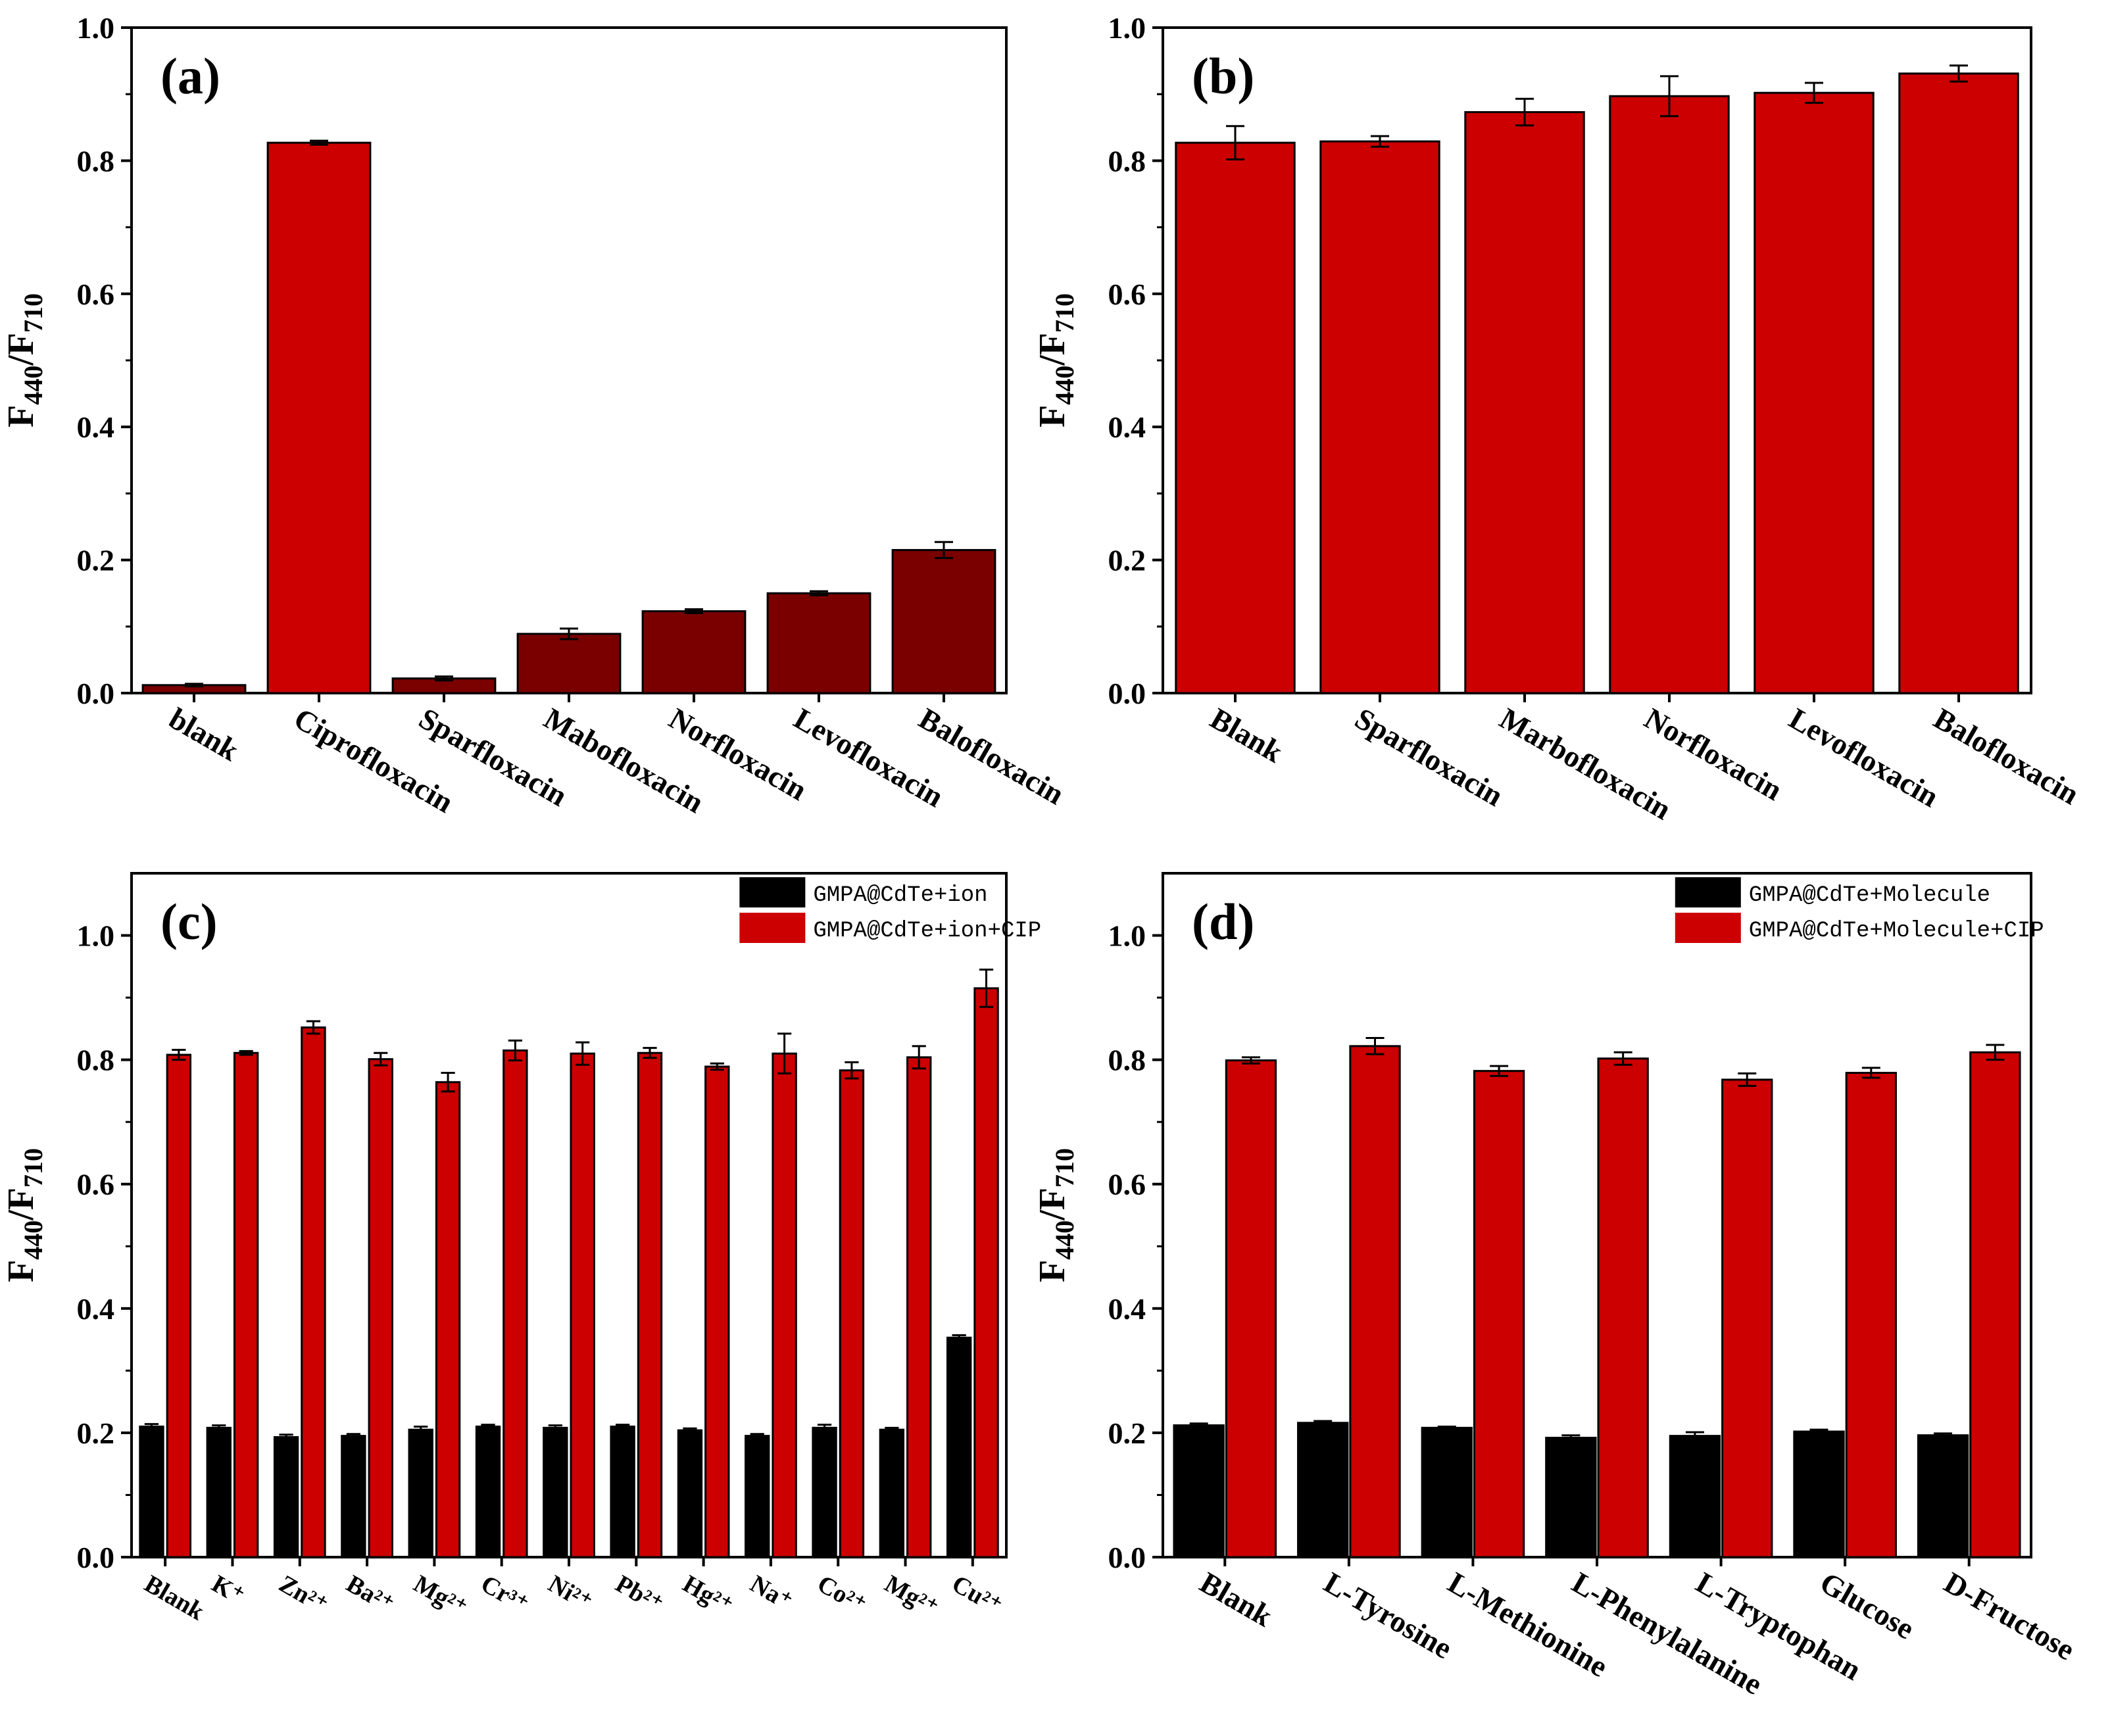 The image size is (2110, 1736). Describe the element at coordinates (639, 1594) in the screenshot. I see `x-category-label: Pb²⁺` at that location.